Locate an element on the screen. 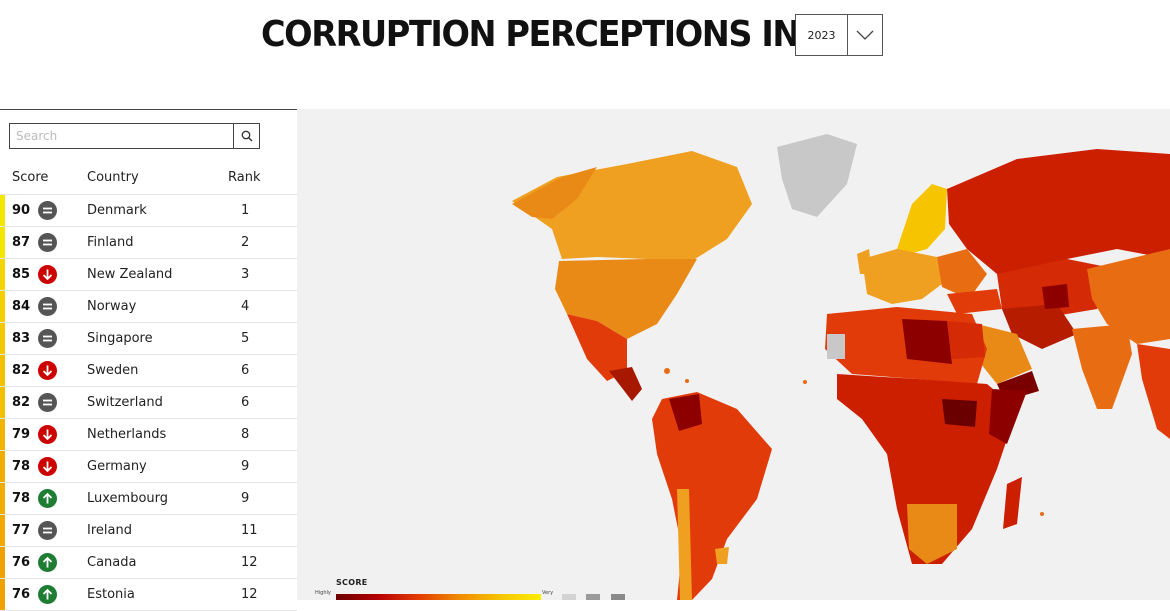 This screenshot has width=1170, height=611. table-row: 82 Sweden 6 is located at coordinates (148, 371).